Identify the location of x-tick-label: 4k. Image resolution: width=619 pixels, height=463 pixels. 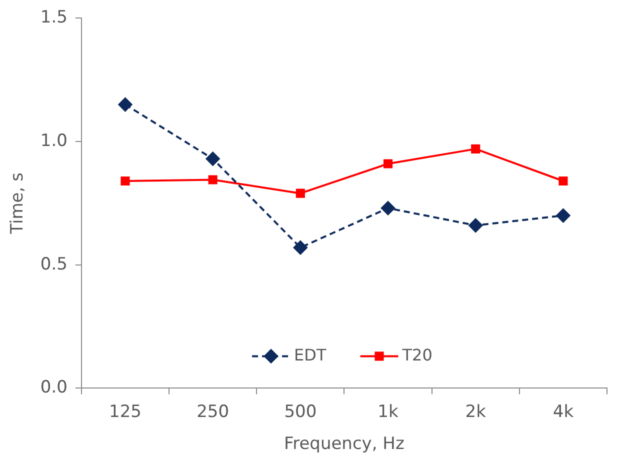
(563, 412).